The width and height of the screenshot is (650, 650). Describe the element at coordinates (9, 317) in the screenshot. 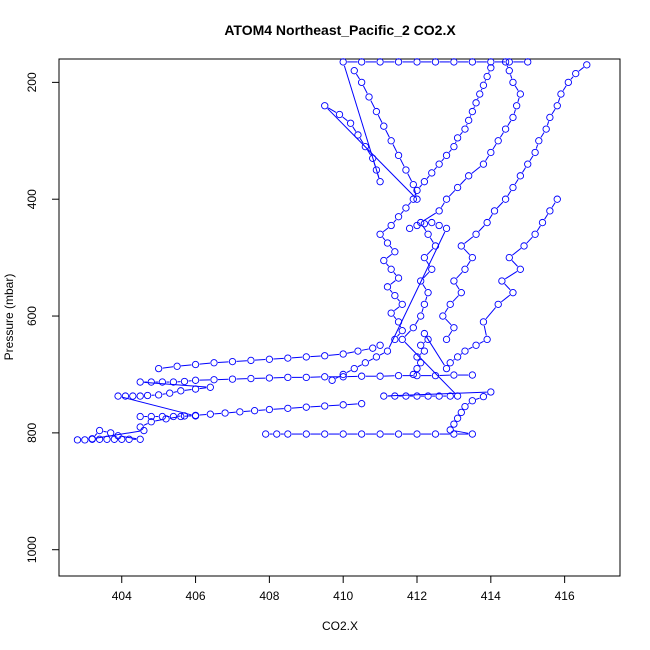

I see `y-axis-label: Pressure (mbar)` at that location.